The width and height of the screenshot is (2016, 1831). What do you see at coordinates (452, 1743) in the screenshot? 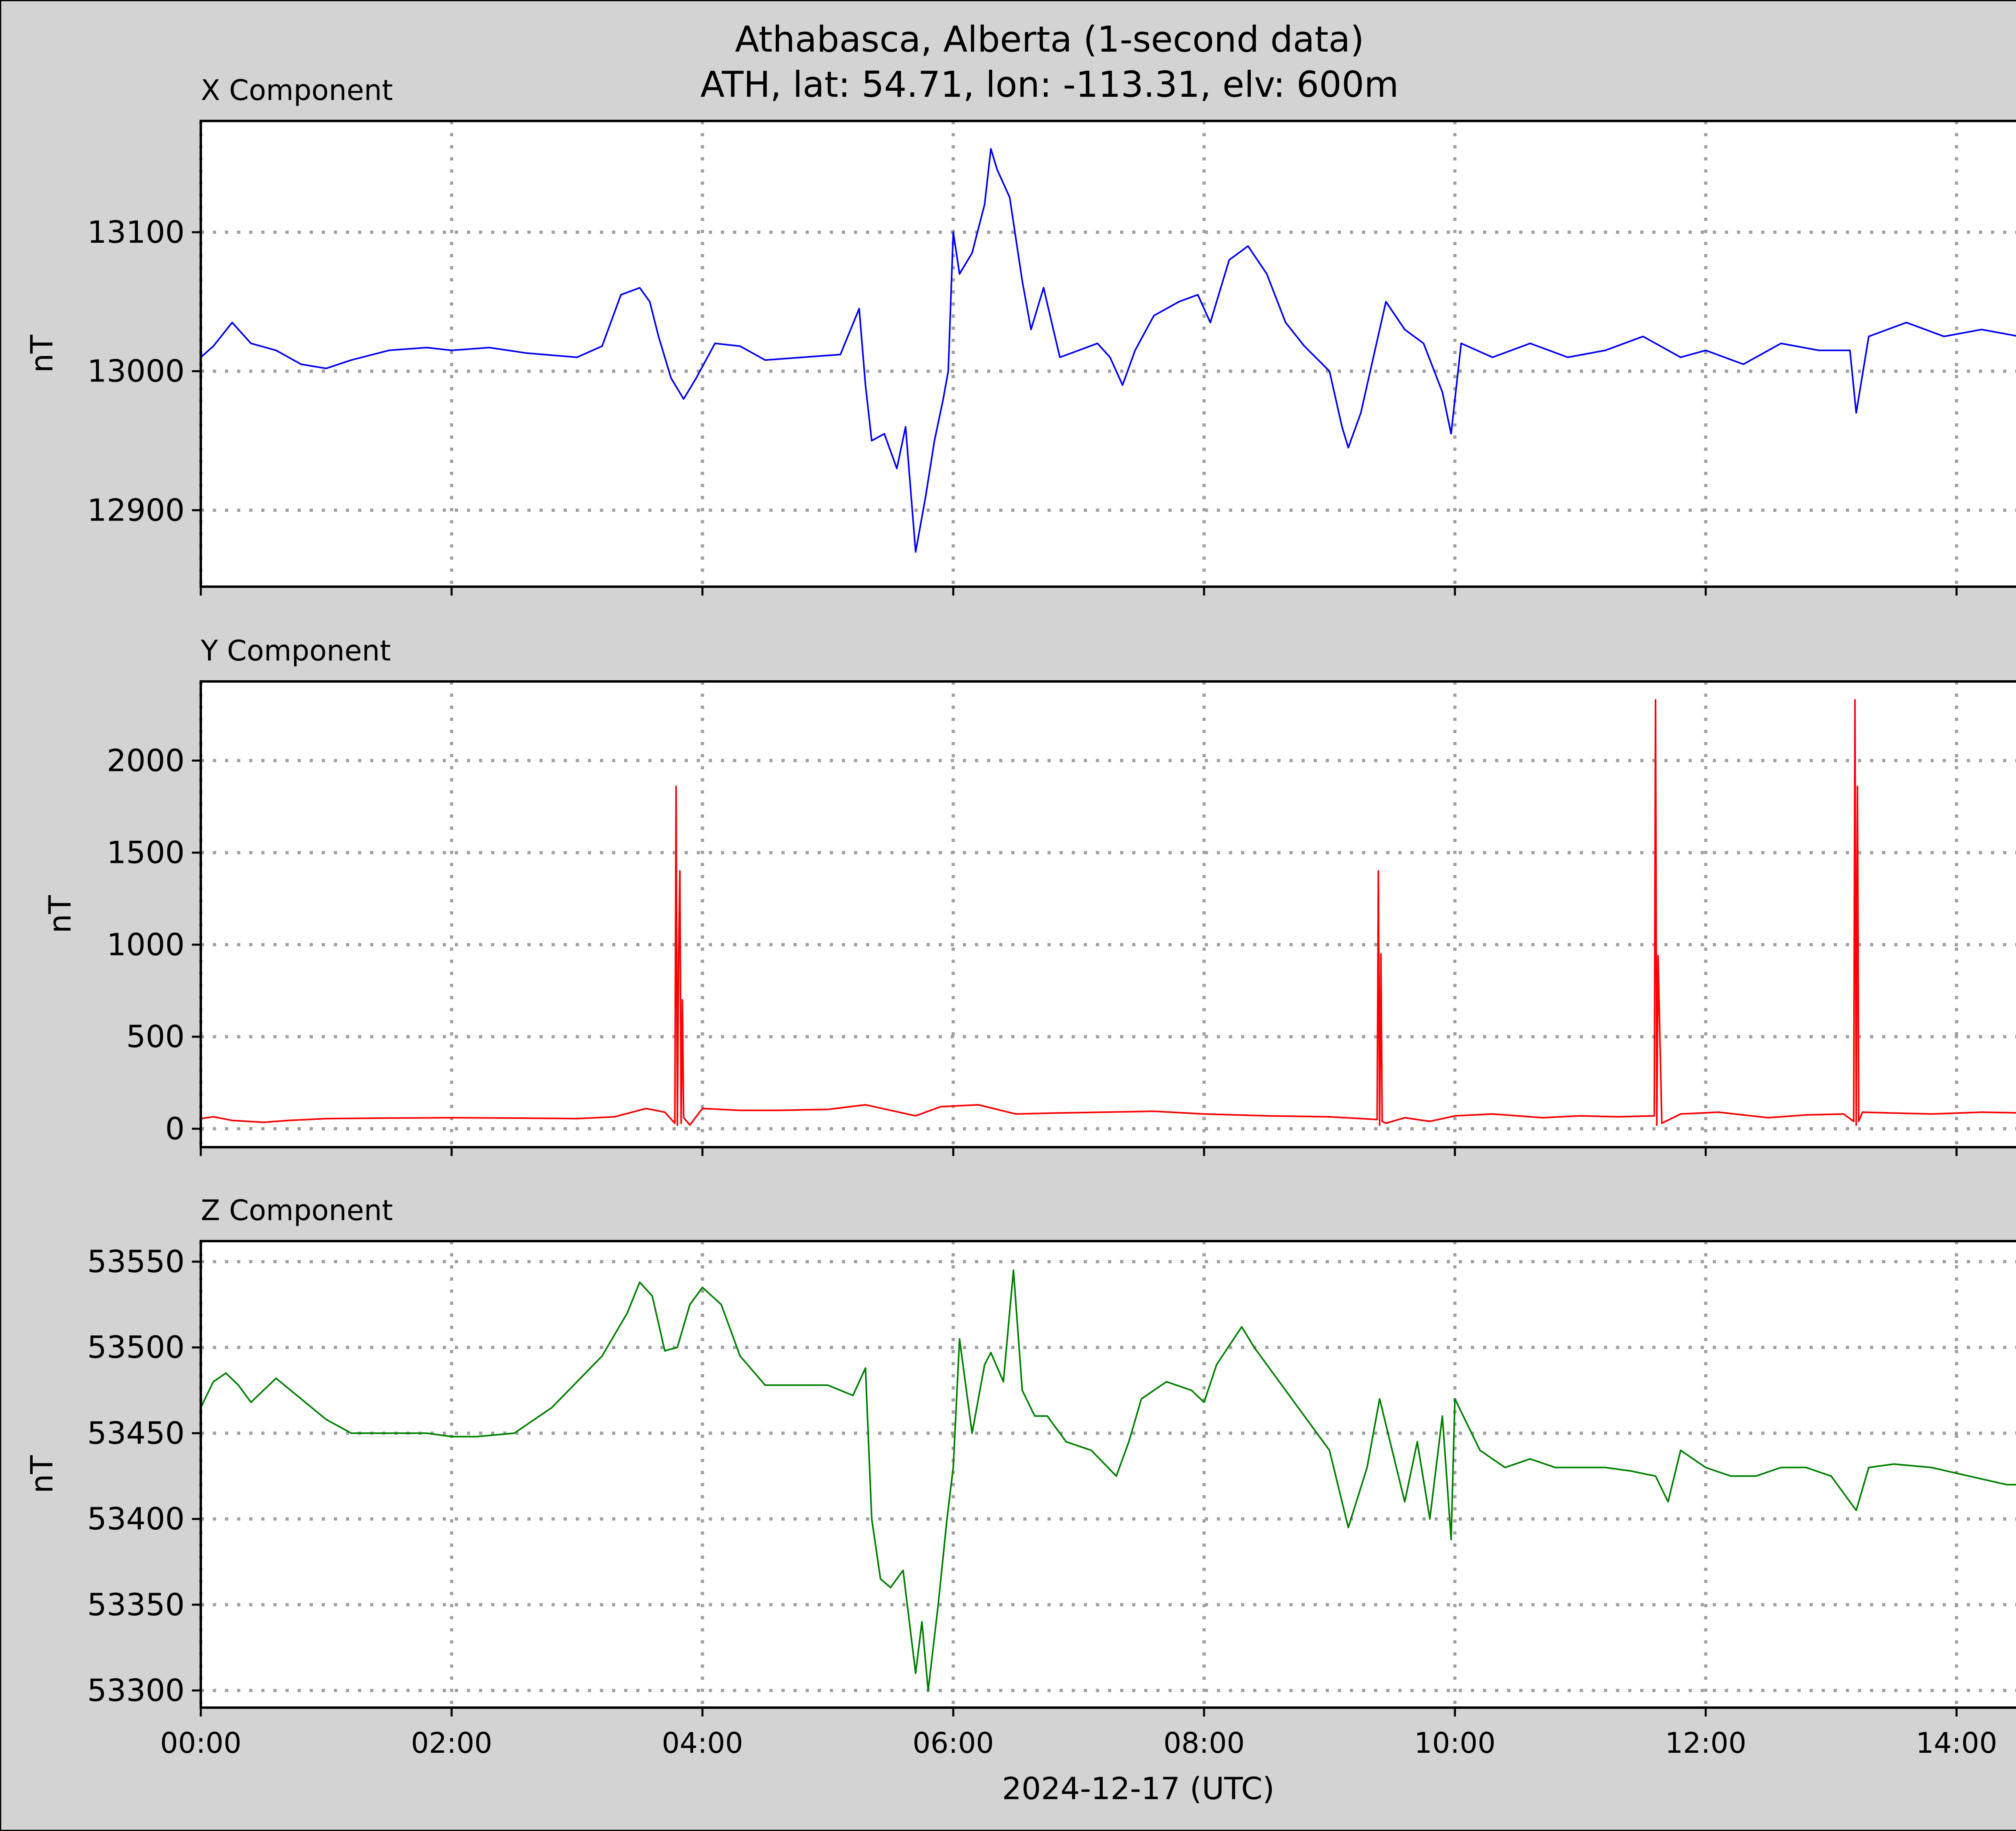
I see `x-tick-label-02:00: 02:00` at bounding box center [452, 1743].